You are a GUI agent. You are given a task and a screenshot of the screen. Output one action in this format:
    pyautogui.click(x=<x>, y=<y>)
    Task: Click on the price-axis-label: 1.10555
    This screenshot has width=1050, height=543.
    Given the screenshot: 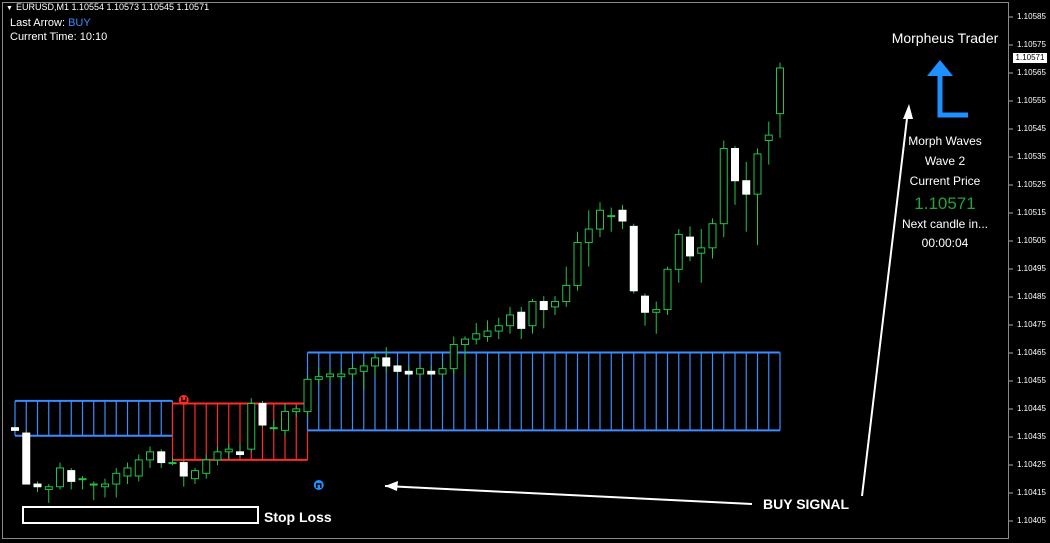 What is the action you would take?
    pyautogui.click(x=1031, y=100)
    